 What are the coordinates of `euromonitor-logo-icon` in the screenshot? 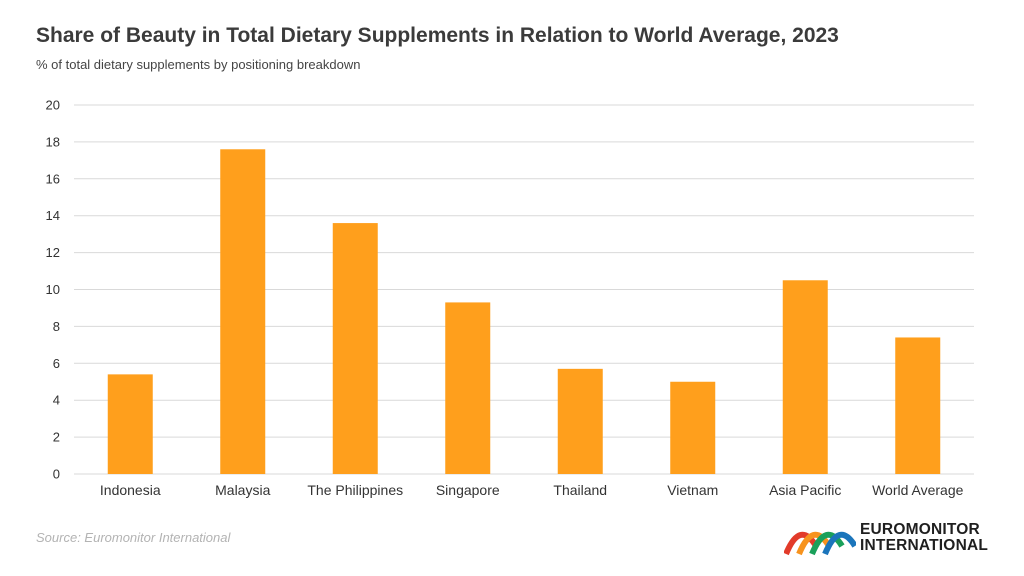 It's located at (820, 543).